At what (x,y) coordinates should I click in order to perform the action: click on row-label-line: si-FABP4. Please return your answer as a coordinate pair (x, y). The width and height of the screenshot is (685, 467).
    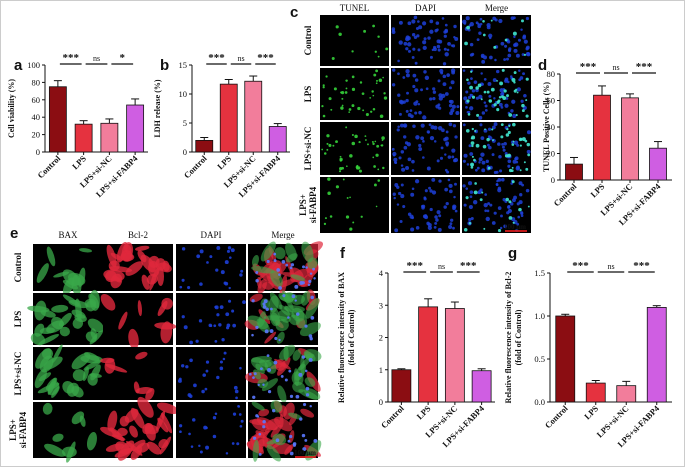
    Looking at the image, I should click on (23, 429).